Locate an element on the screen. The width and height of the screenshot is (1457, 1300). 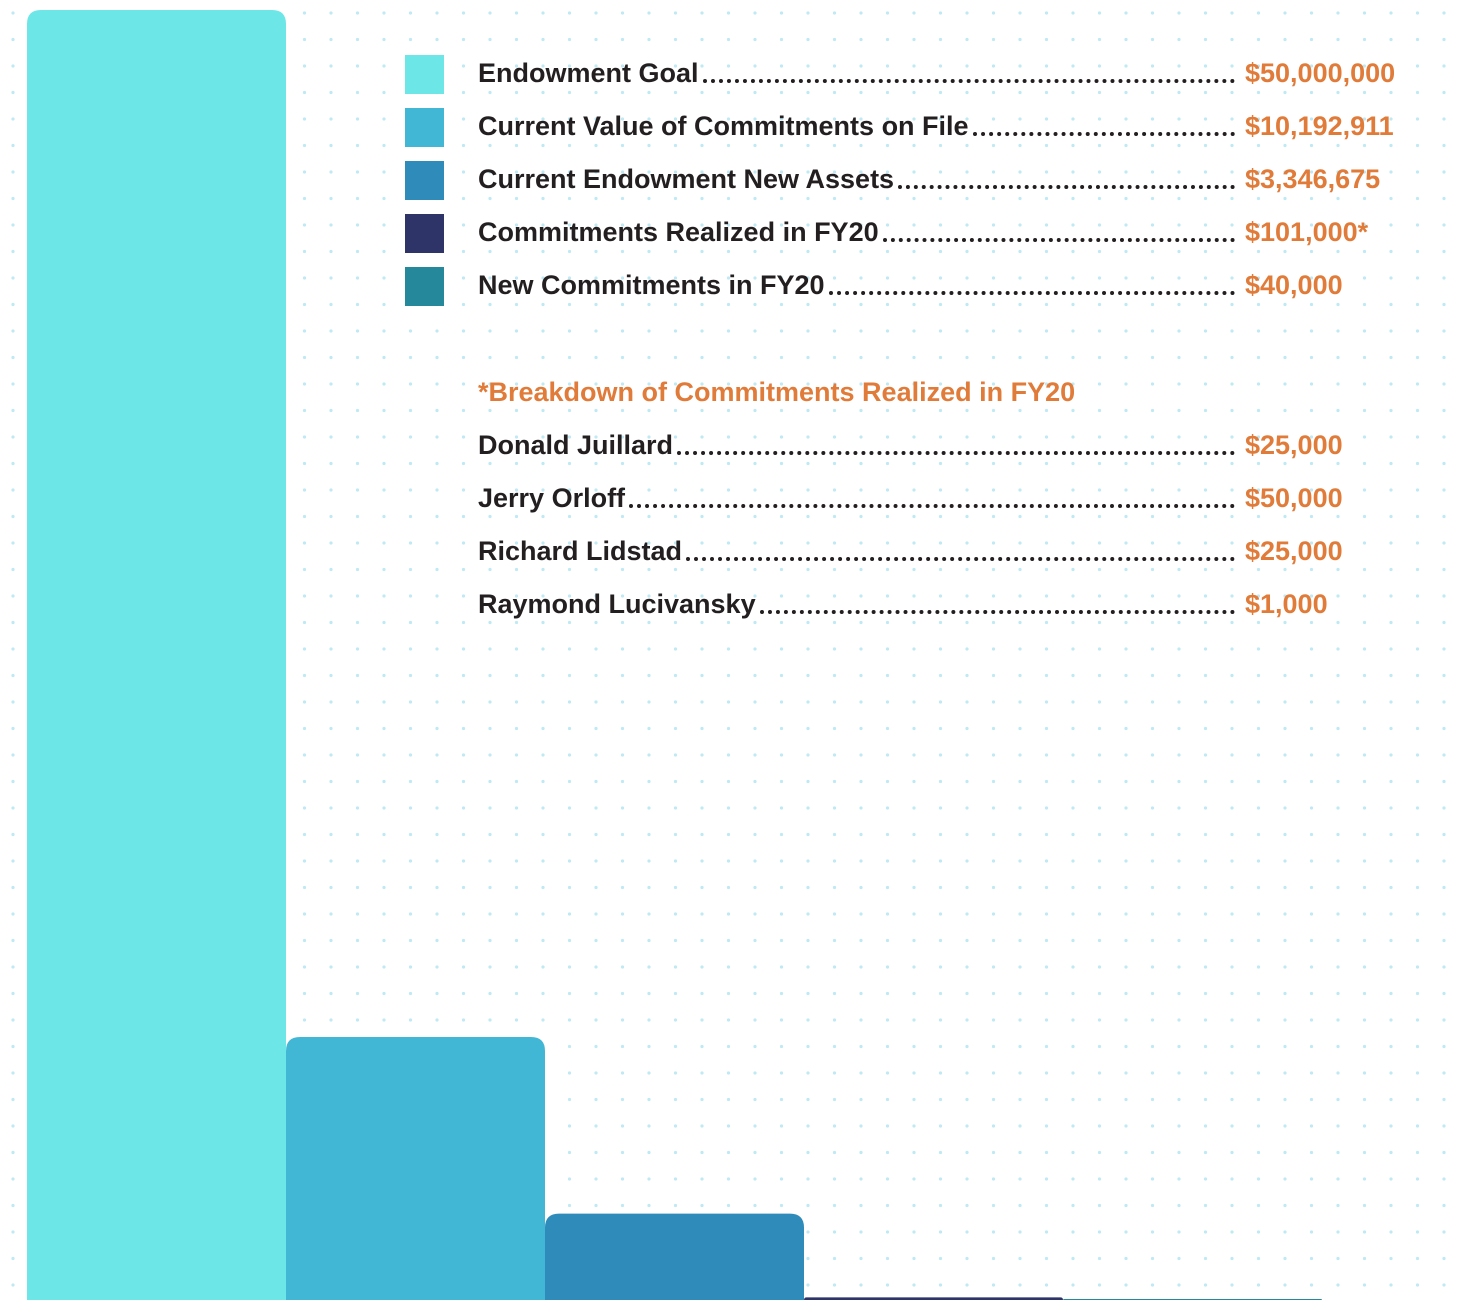
breakdown-item: Jerry Orloff $50,000 is located at coordinates (915, 499).